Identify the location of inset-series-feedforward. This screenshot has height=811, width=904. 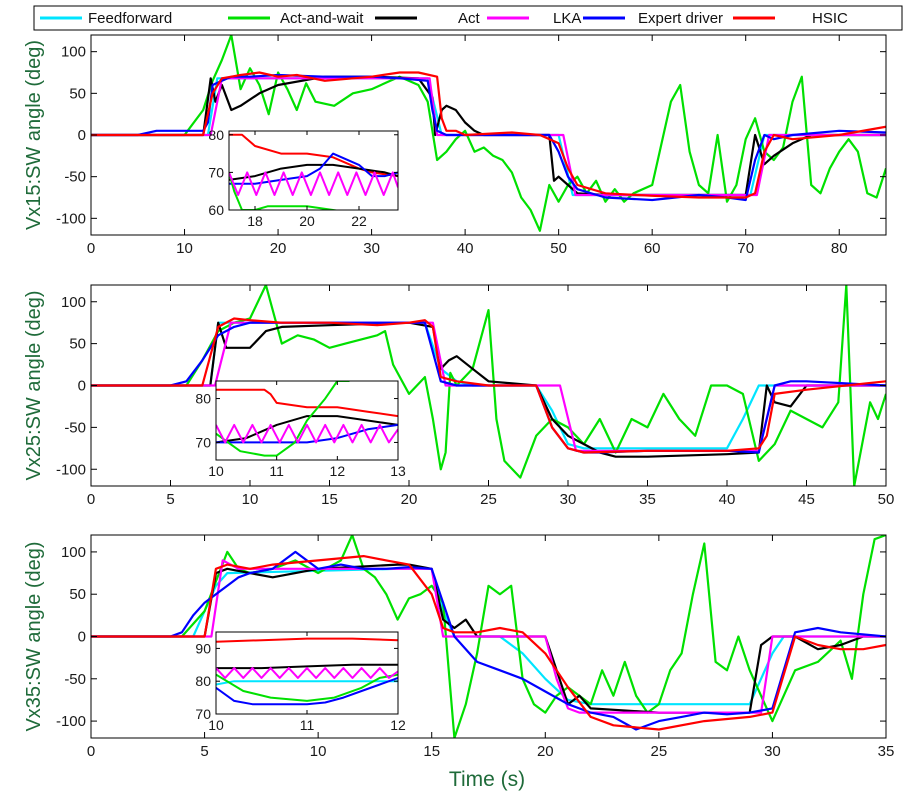
(307, 683).